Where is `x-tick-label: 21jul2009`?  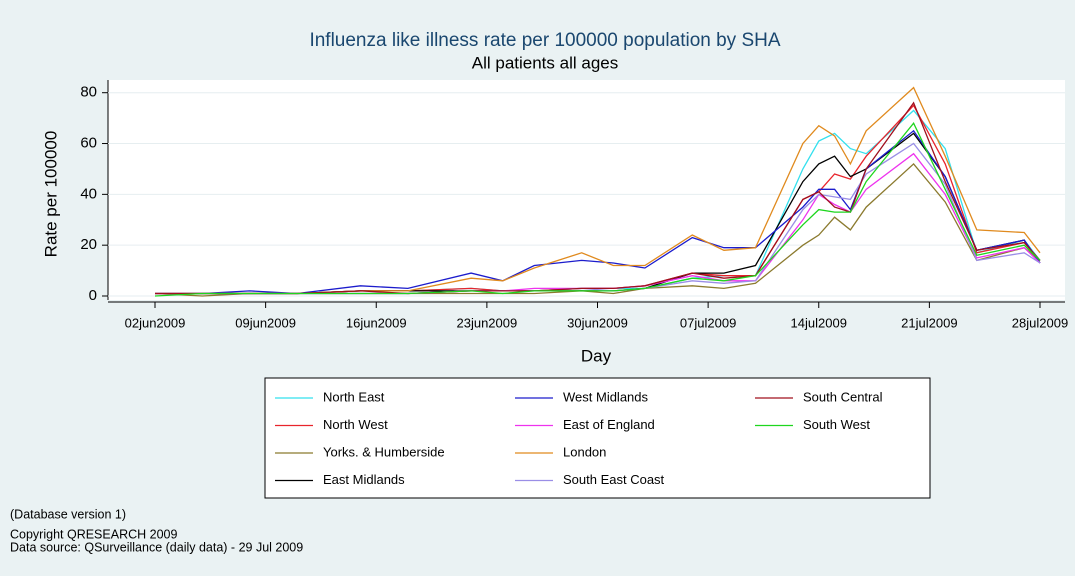 x-tick-label: 21jul2009 is located at coordinates (929, 322).